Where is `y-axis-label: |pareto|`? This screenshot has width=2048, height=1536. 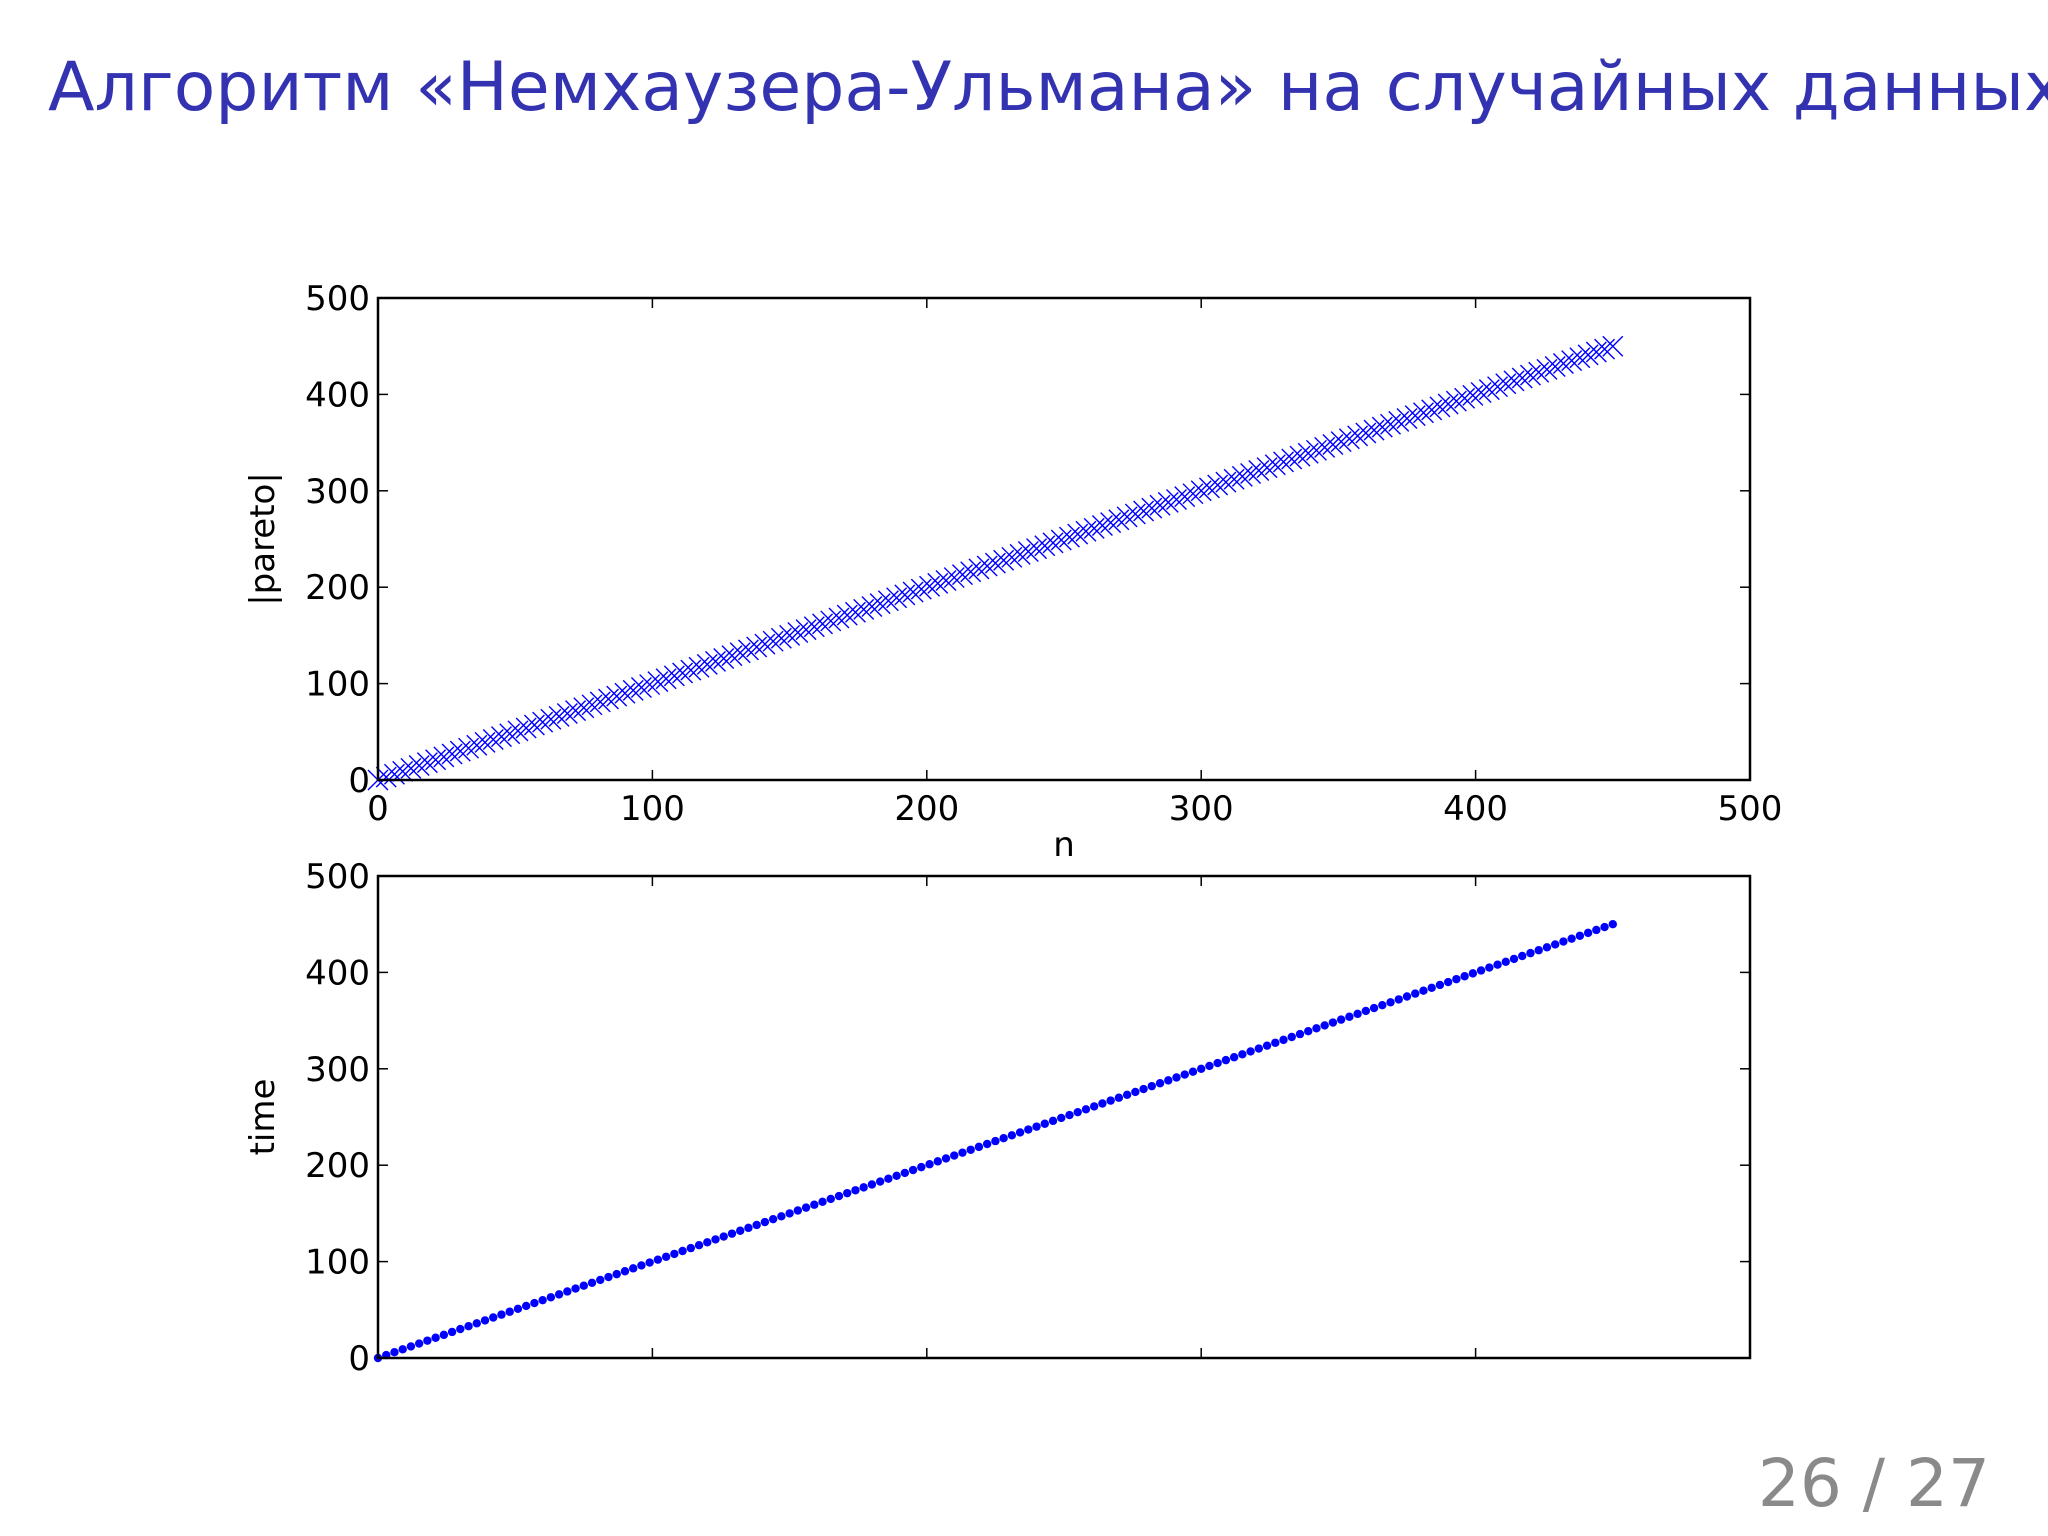
y-axis-label: |pareto| is located at coordinates (263, 539).